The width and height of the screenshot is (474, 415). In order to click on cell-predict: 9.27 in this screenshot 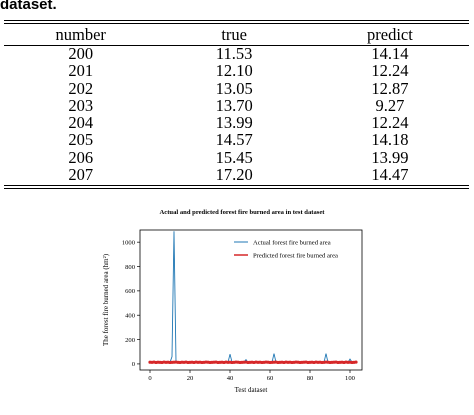, I will do `click(390, 105)`.